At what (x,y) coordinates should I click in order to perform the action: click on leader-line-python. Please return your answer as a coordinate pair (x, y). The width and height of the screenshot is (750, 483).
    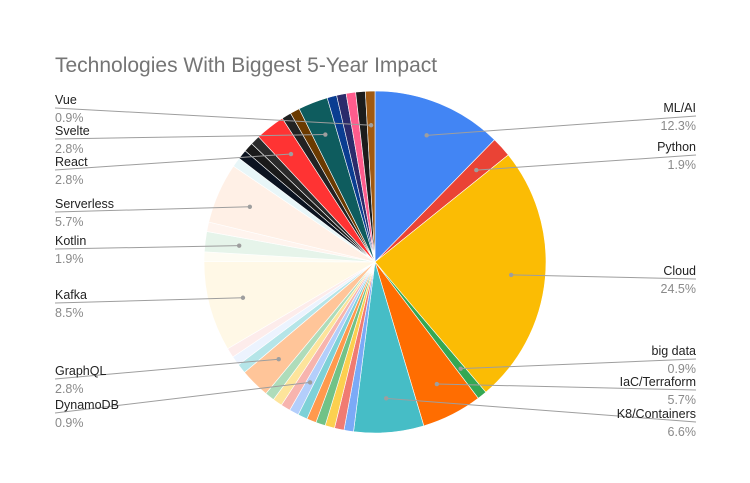
    Looking at the image, I should click on (586, 162).